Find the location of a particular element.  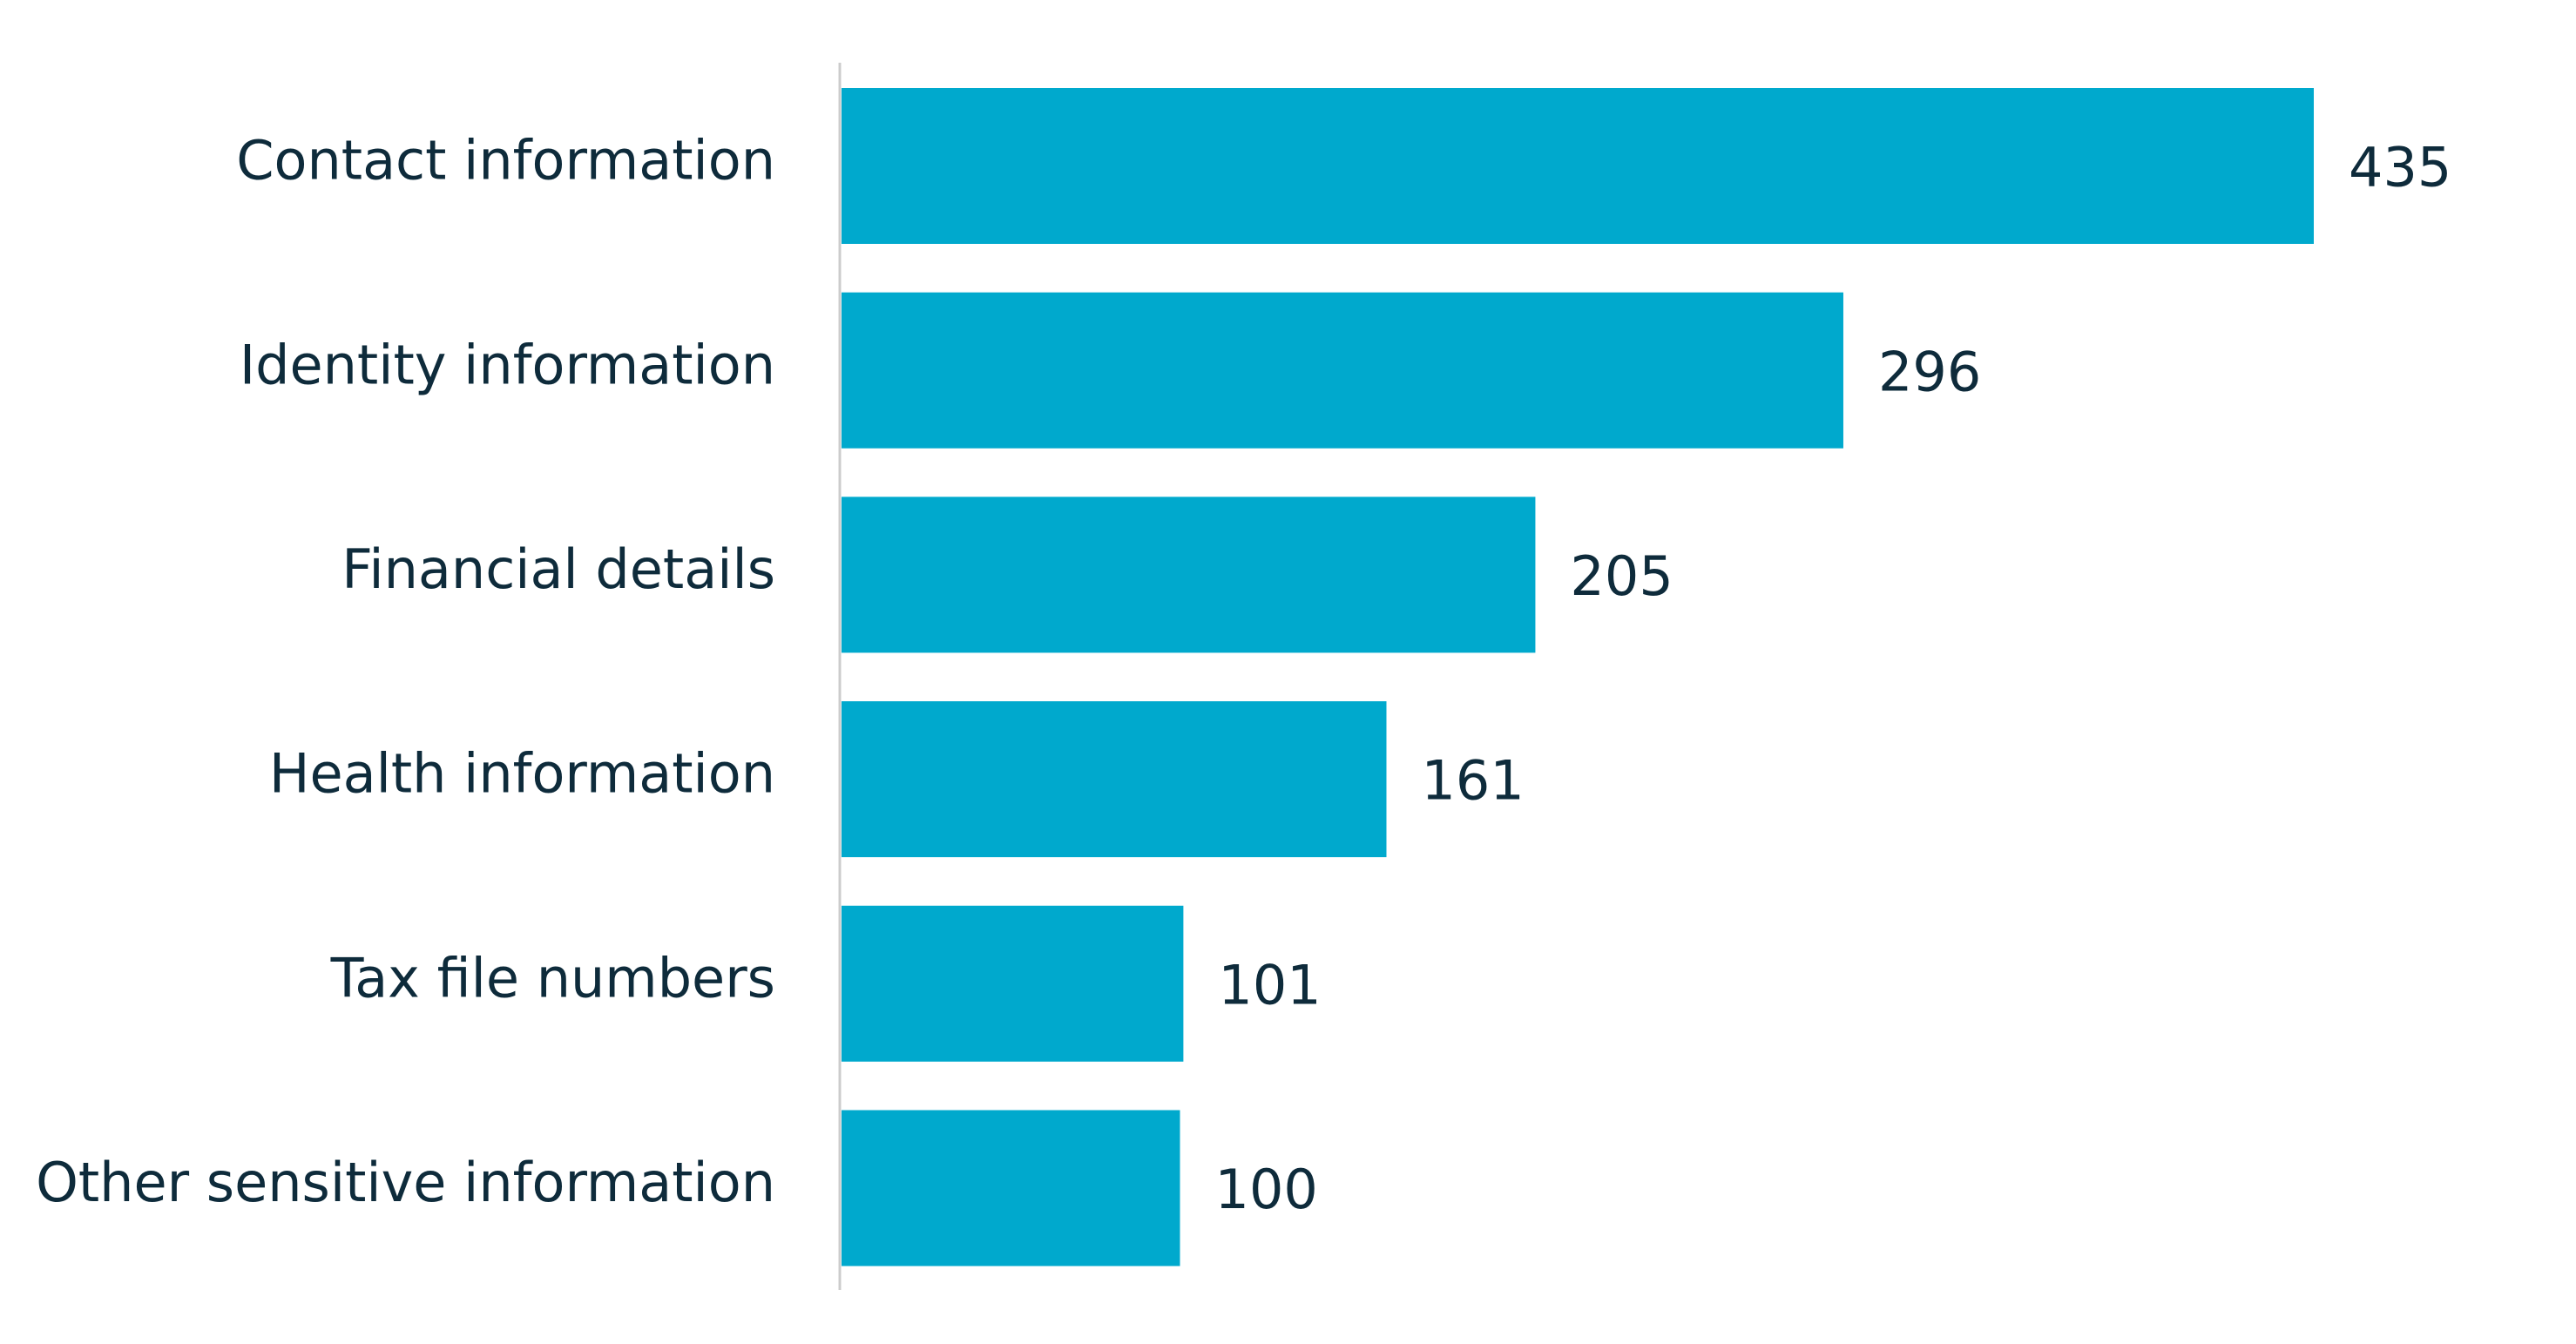

category-label: Contact information is located at coordinates (505, 160).